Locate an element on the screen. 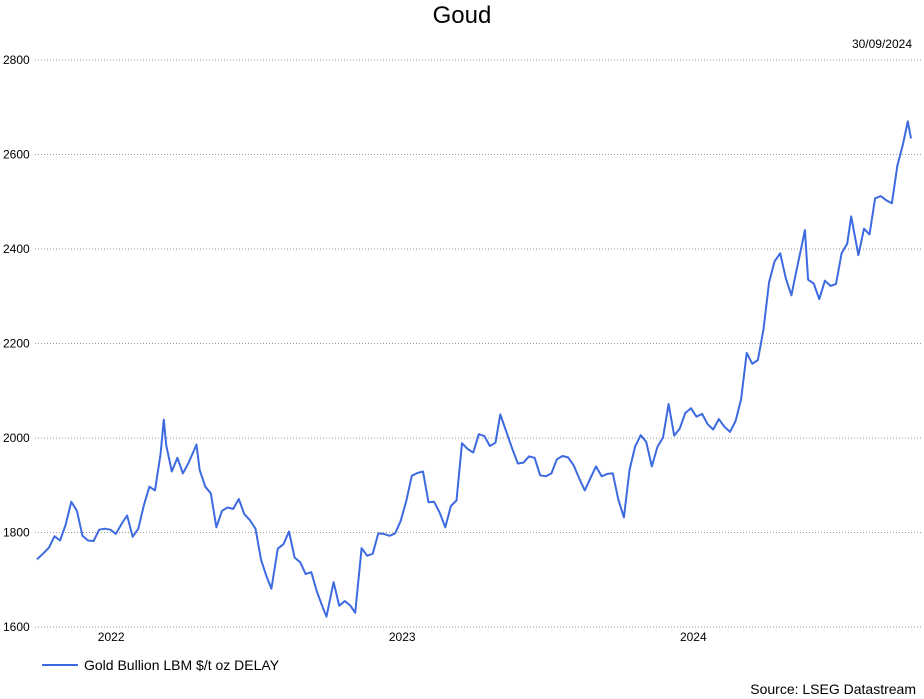 The height and width of the screenshot is (699, 924). x-tick-label: 2024 is located at coordinates (693, 637).